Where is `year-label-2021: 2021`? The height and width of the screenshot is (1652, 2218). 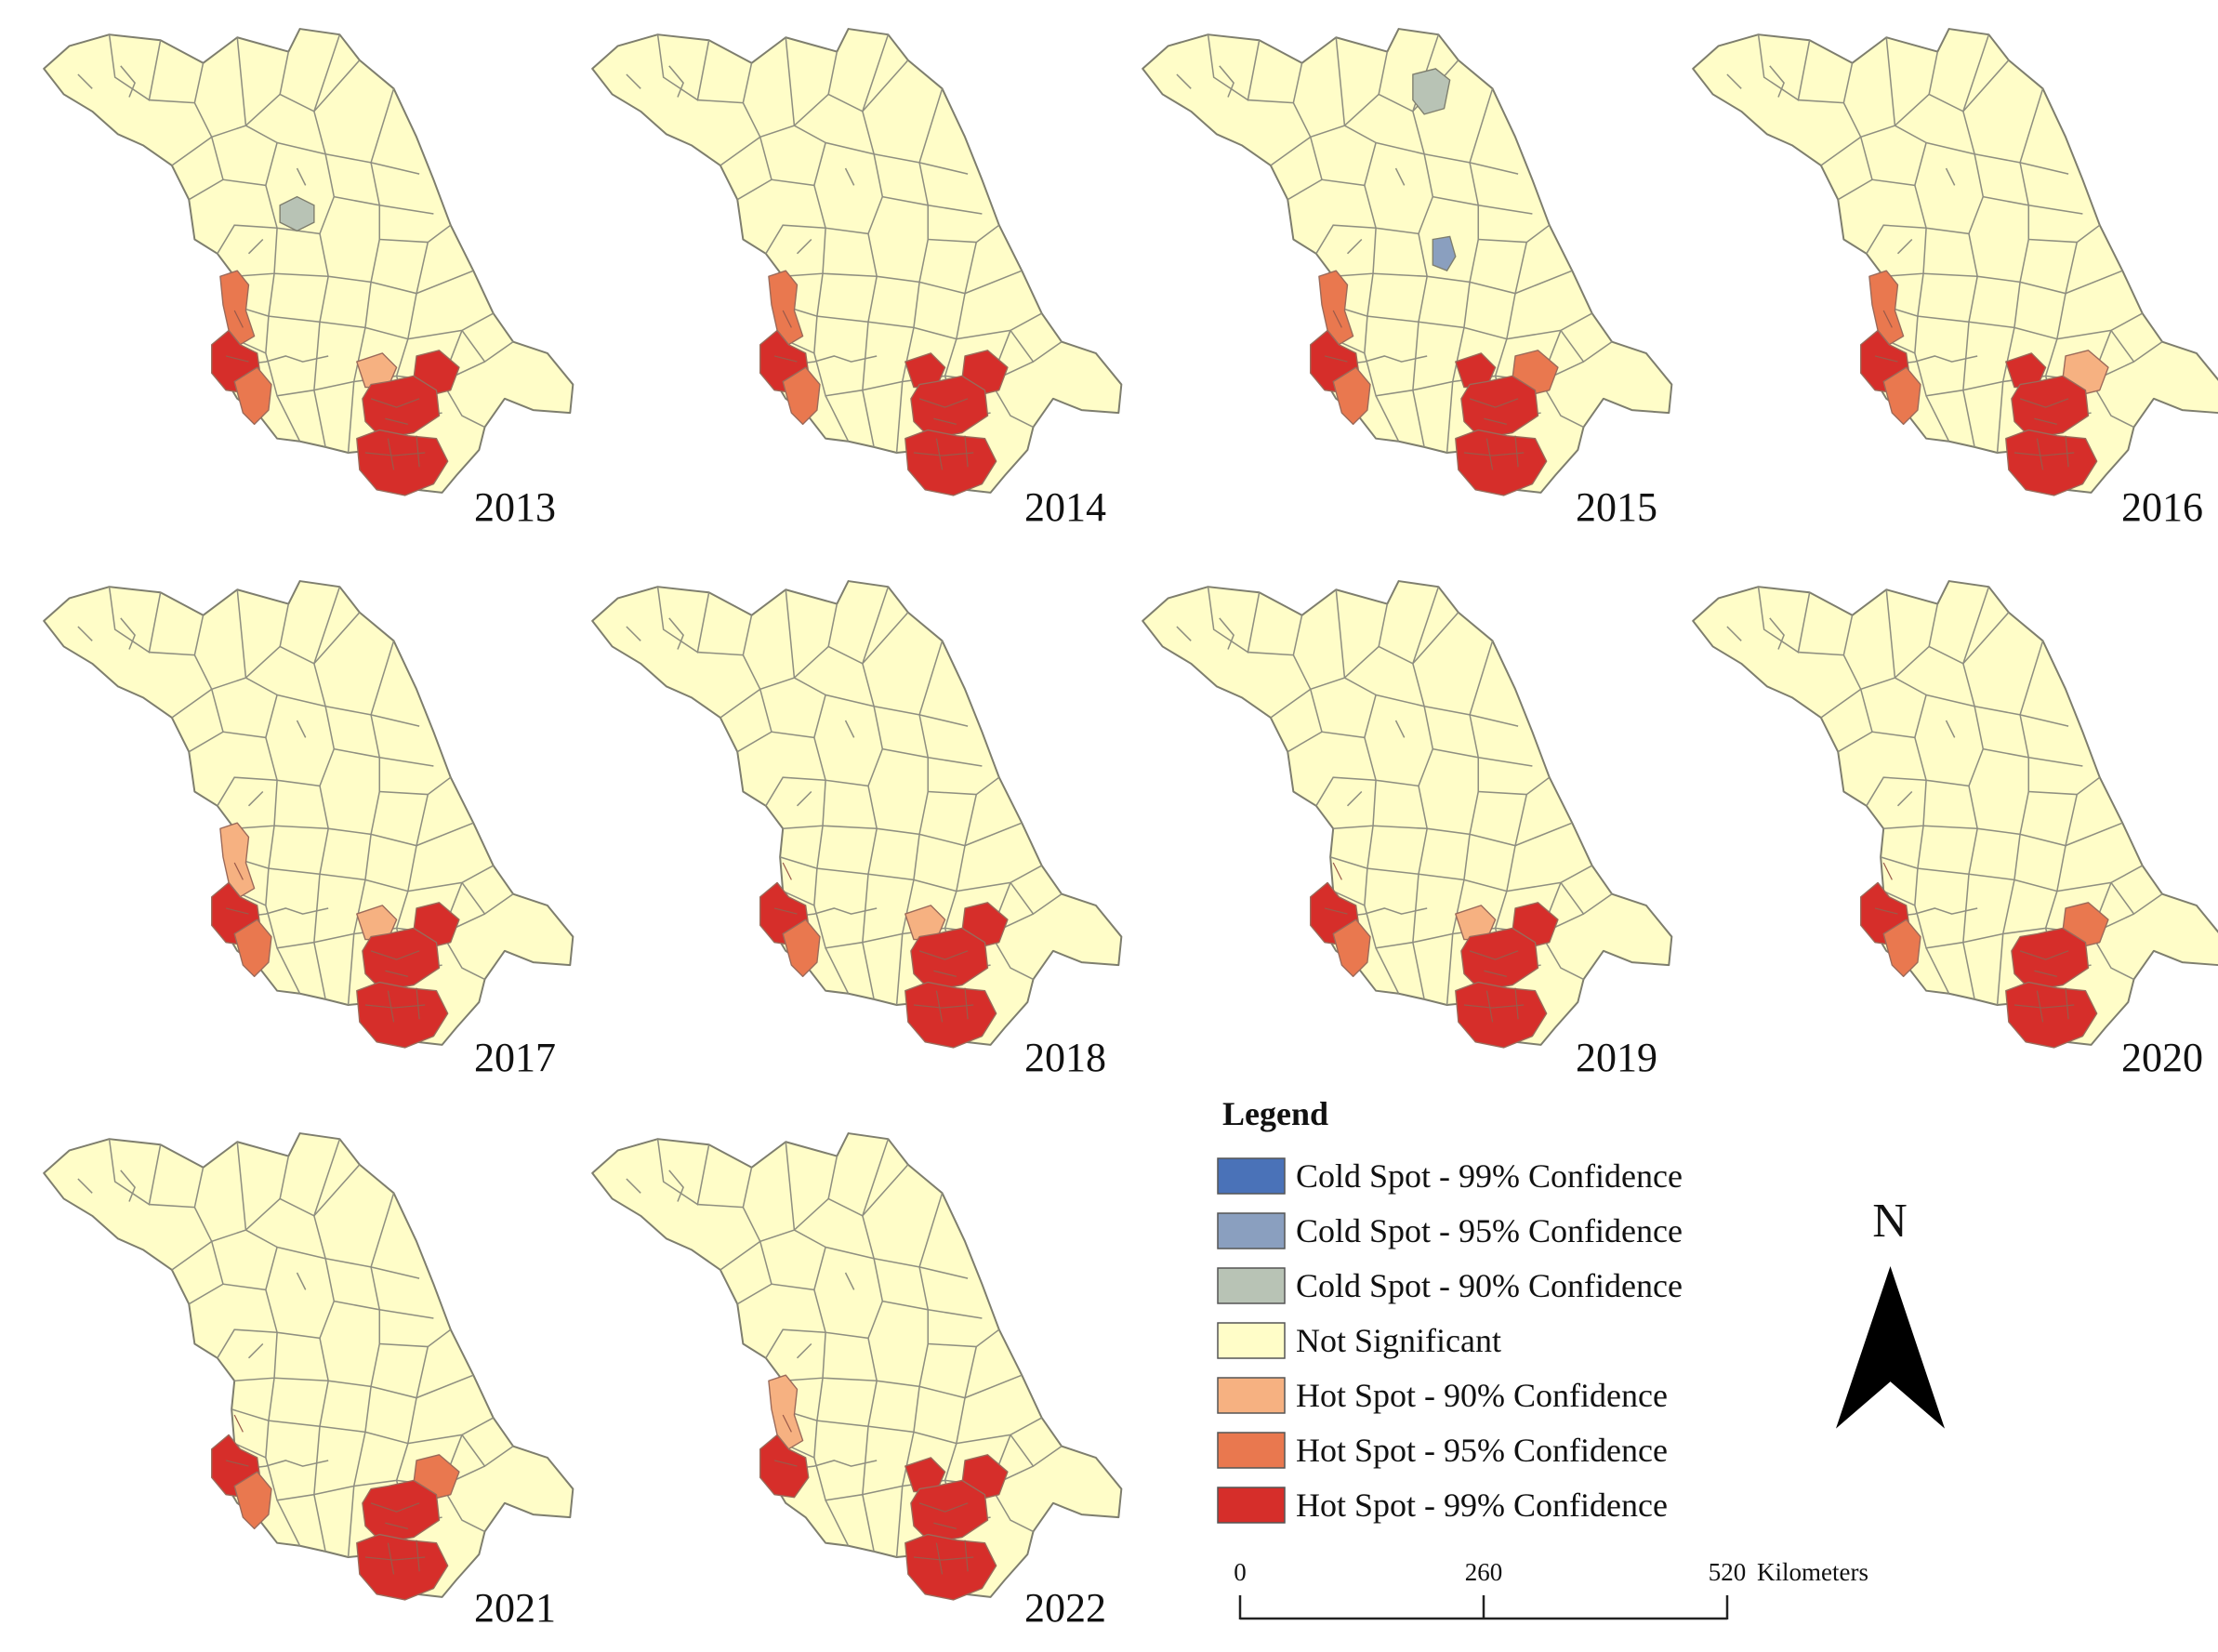
year-label-2021: 2021 is located at coordinates (515, 1608).